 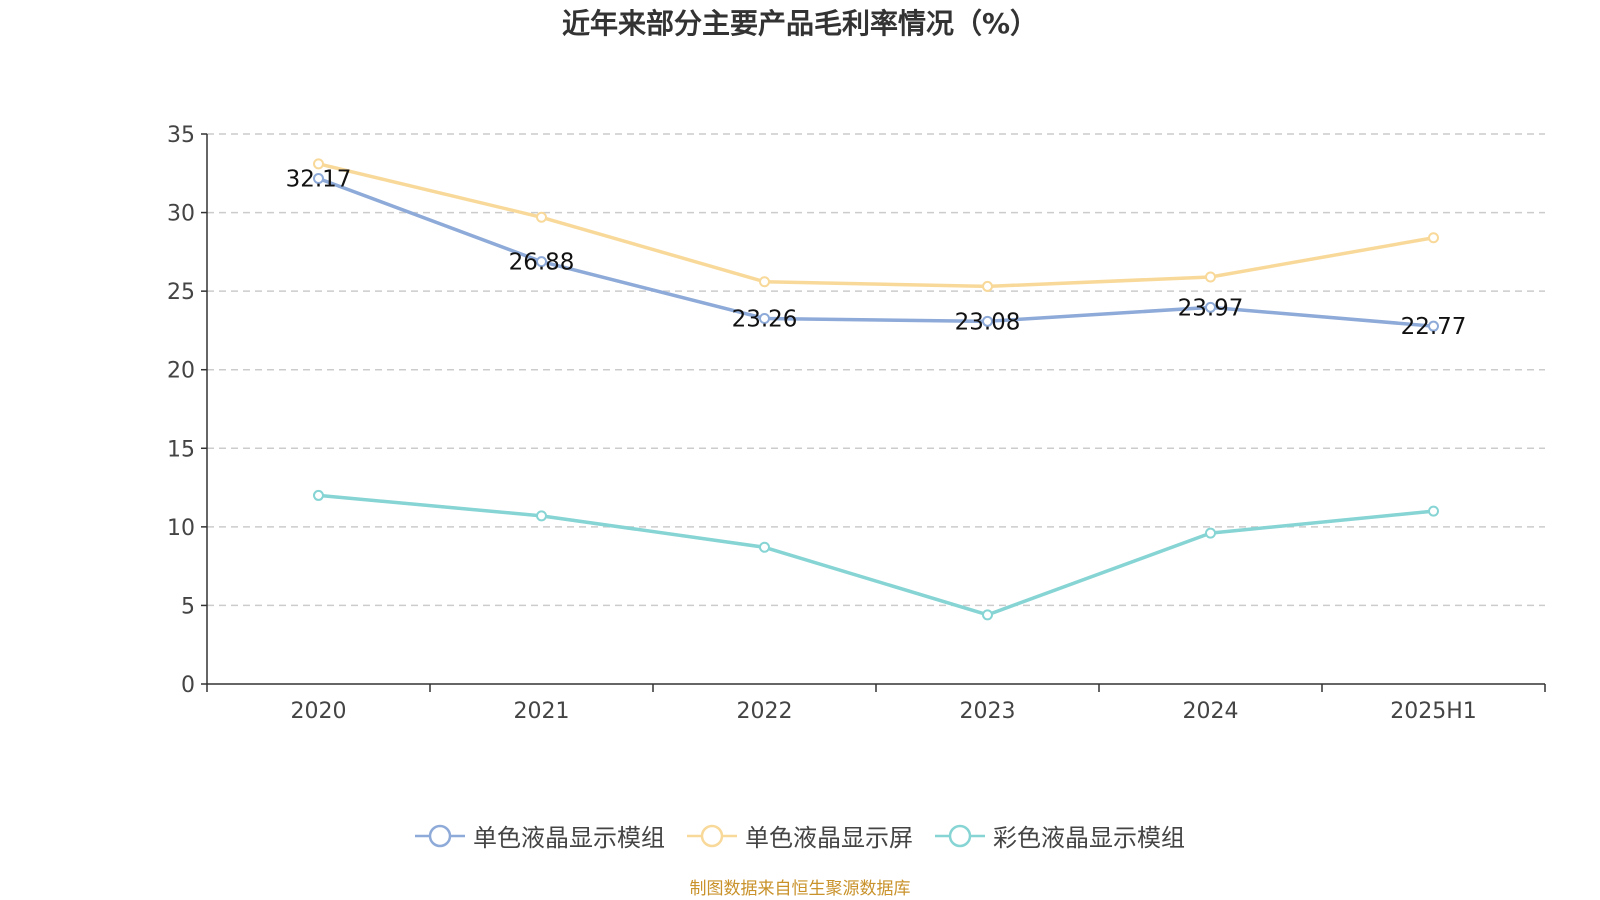 I want to click on legend-item: 单色液晶显示模组, so click(x=540, y=835).